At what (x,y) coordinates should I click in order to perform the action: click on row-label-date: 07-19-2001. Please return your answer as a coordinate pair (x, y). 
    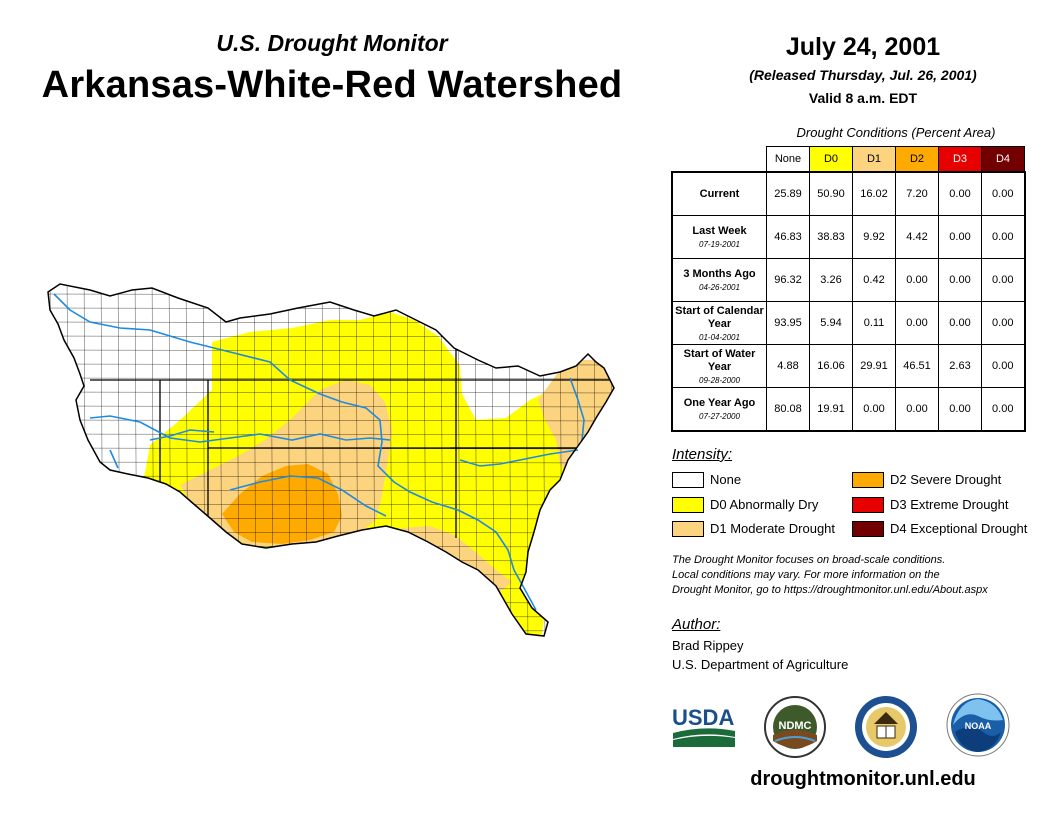
    Looking at the image, I should click on (719, 244).